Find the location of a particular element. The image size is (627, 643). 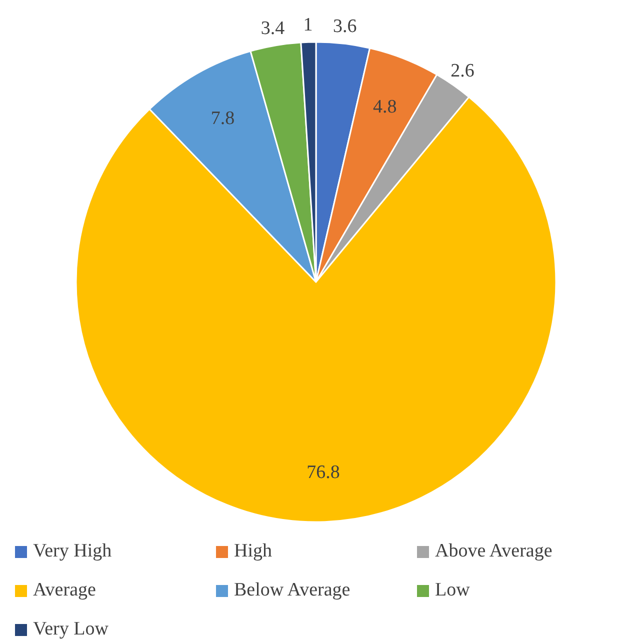

legend-label: Low is located at coordinates (452, 589).